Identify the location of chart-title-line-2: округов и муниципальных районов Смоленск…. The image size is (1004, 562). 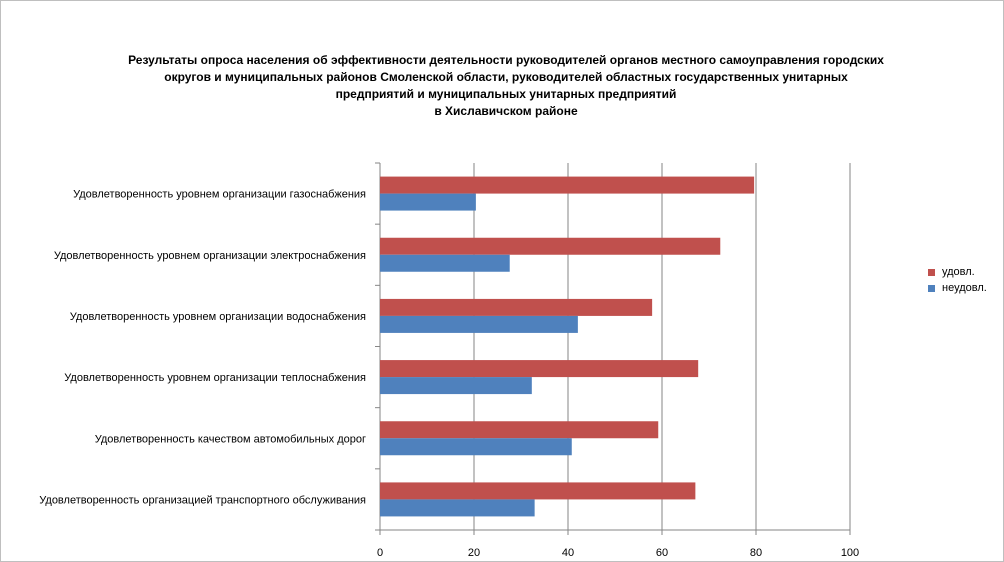
(506, 77).